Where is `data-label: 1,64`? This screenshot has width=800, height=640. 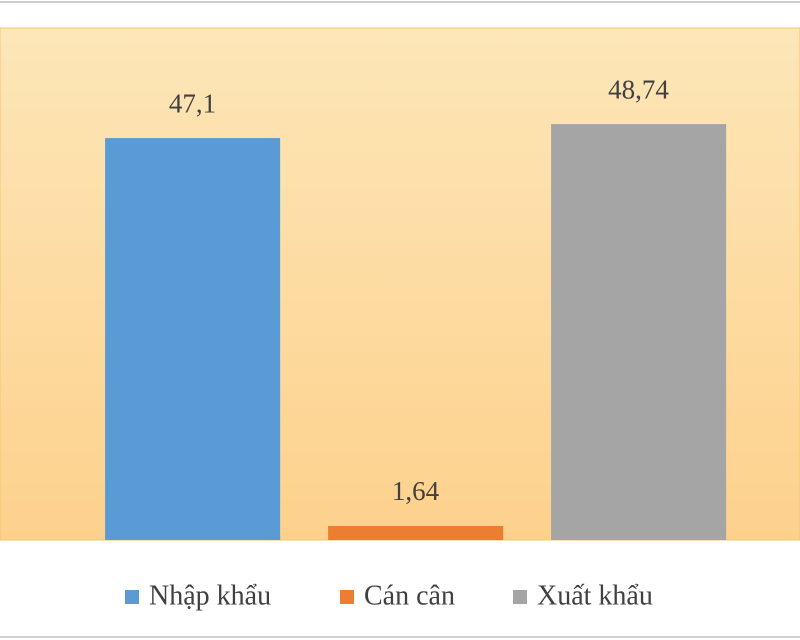 data-label: 1,64 is located at coordinates (416, 491).